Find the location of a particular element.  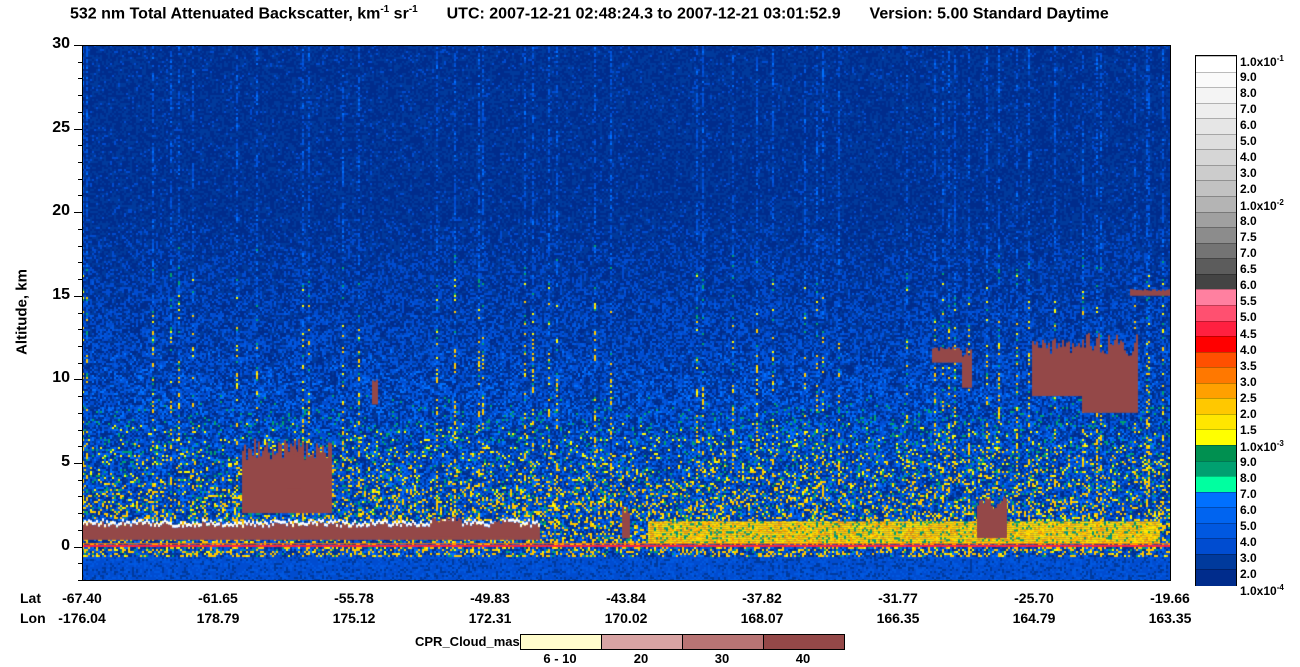

x-tick-lon: 168.07 is located at coordinates (762, 618).